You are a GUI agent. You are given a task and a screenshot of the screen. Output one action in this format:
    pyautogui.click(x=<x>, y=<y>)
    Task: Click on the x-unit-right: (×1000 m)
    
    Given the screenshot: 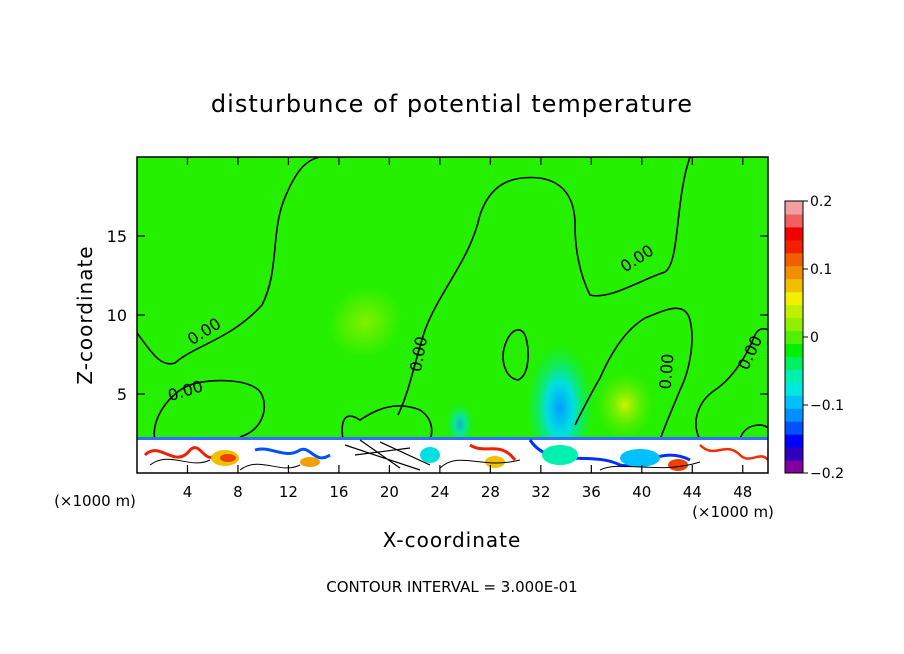 What is the action you would take?
    pyautogui.click(x=733, y=512)
    